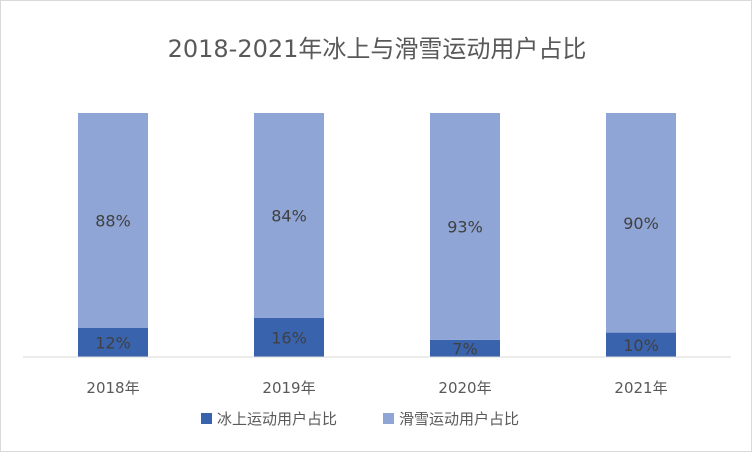  I want to click on data-label-ice-3: 10%, so click(641, 345).